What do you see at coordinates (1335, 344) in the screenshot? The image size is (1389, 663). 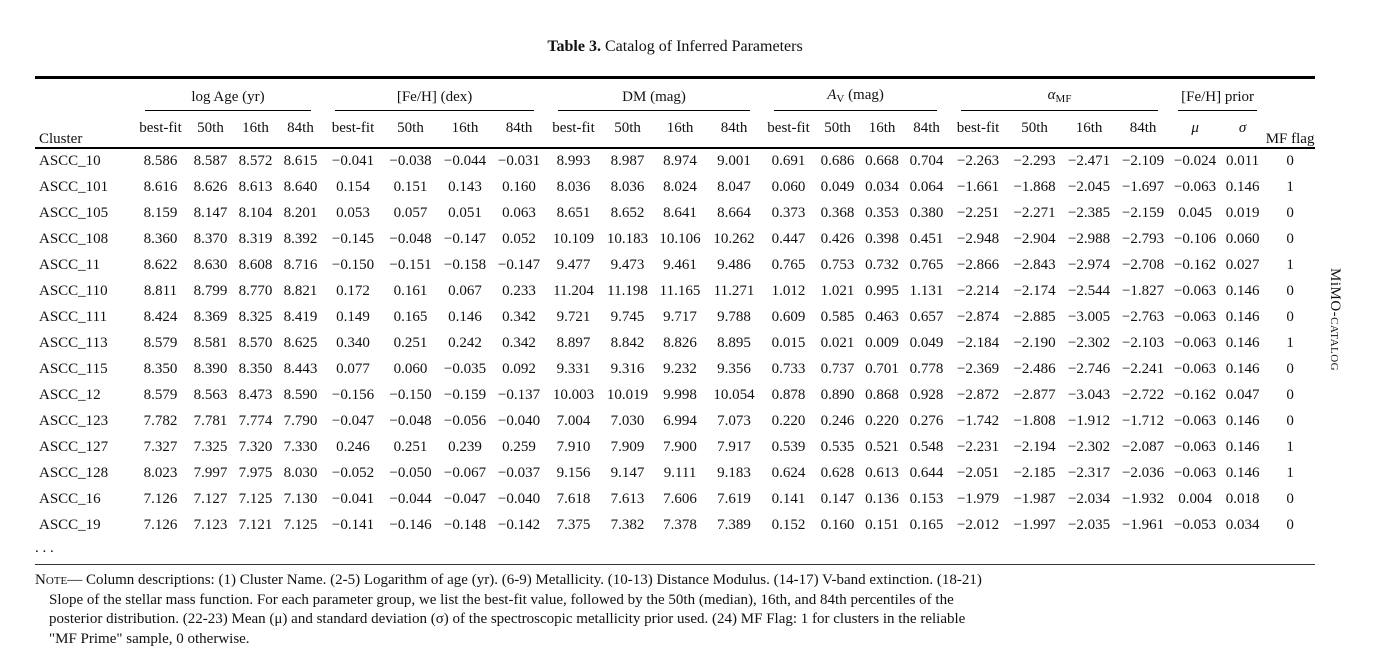 I see `side-label-catalog: catalog` at bounding box center [1335, 344].